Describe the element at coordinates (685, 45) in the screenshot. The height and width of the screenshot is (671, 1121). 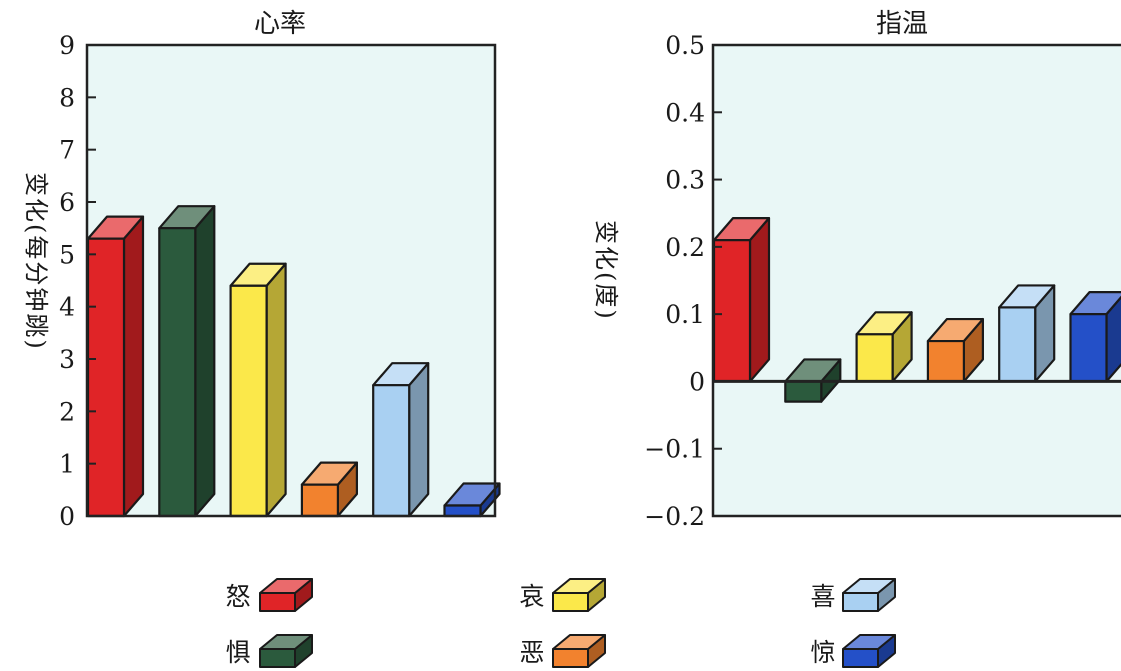
I see `finger-temperature-y-tick-label: 0.5` at that location.